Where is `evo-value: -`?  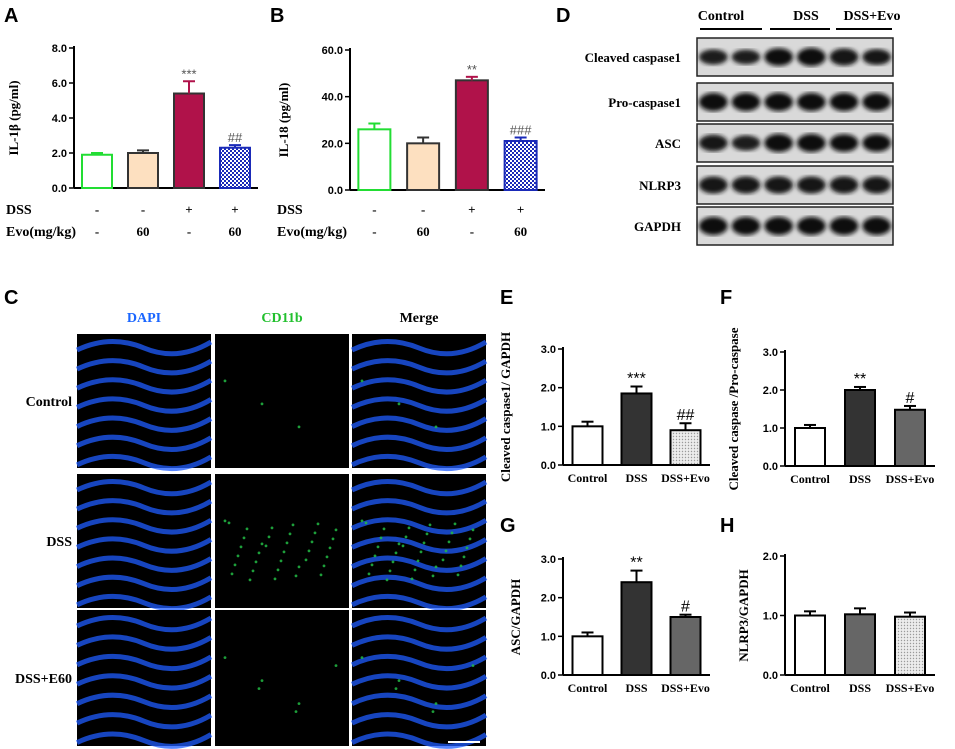
evo-value: - is located at coordinates (472, 231).